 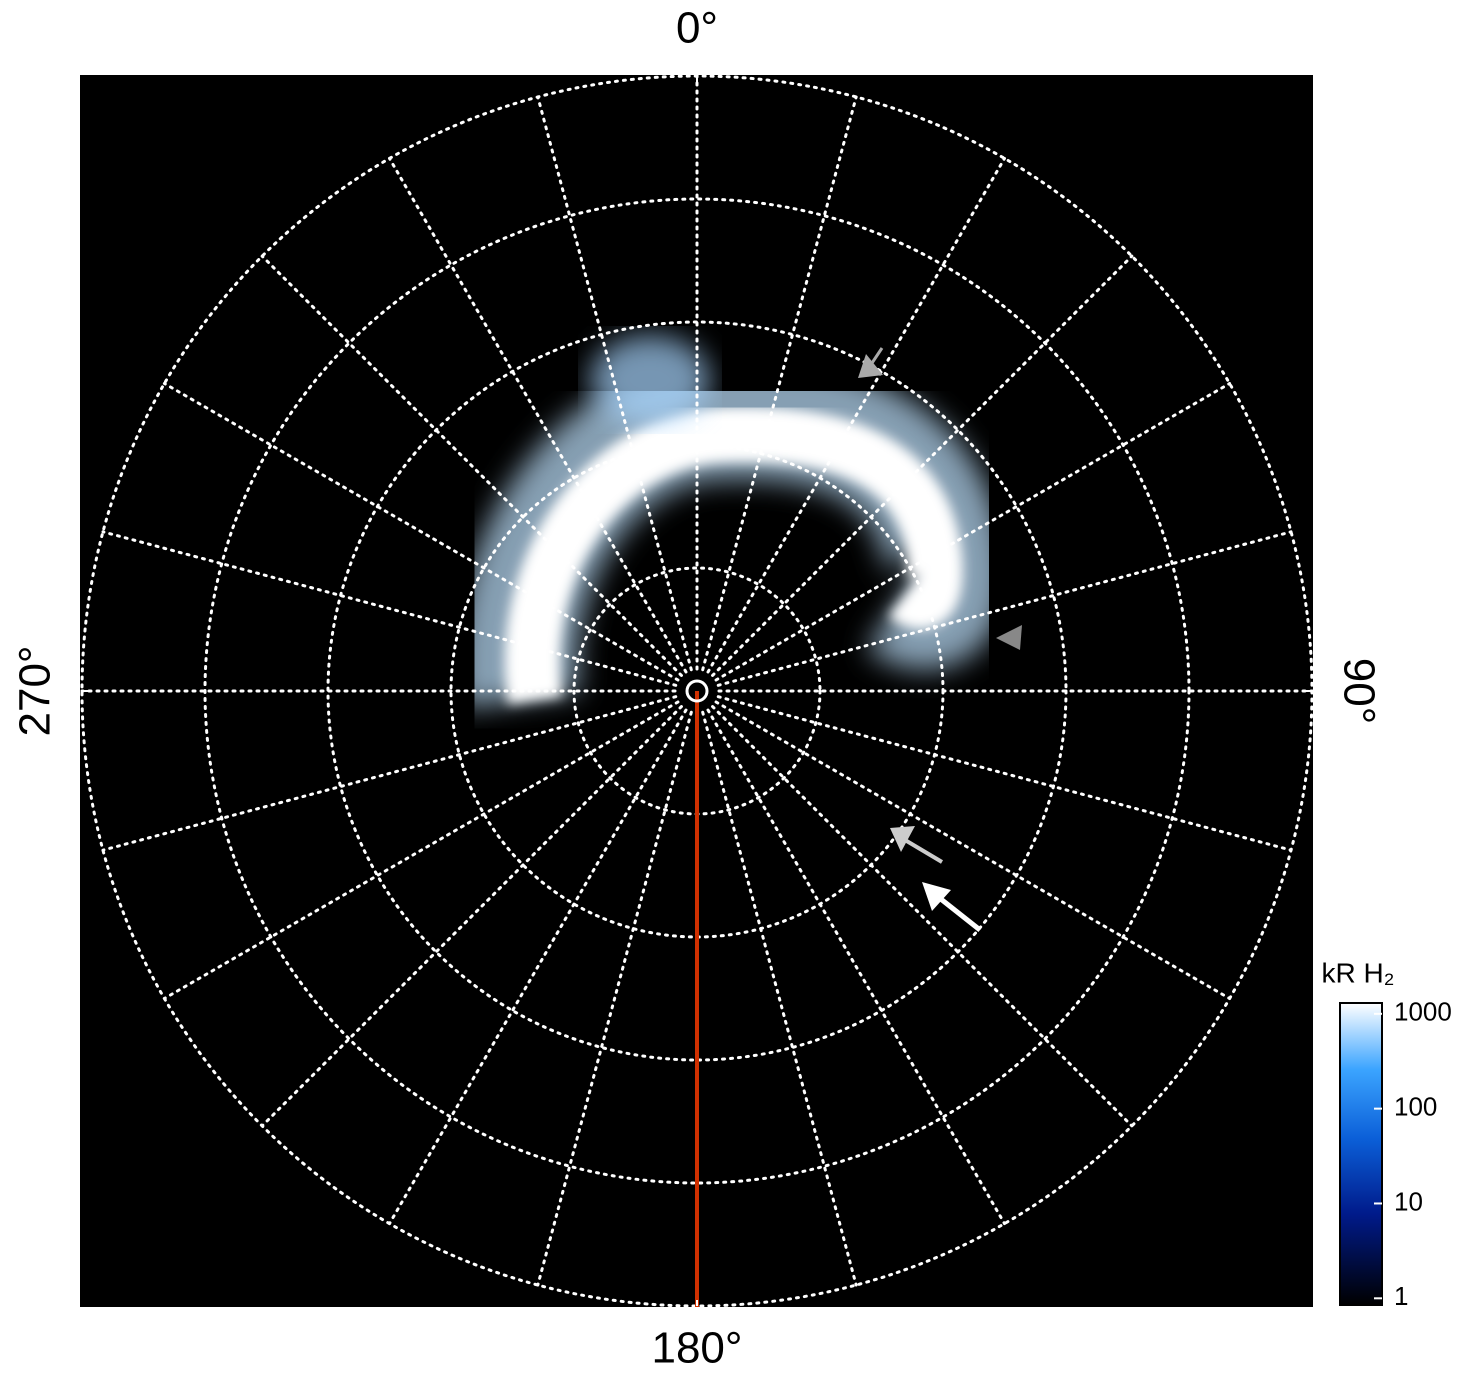 I want to click on angle-label: 90°, so click(x=1358, y=691).